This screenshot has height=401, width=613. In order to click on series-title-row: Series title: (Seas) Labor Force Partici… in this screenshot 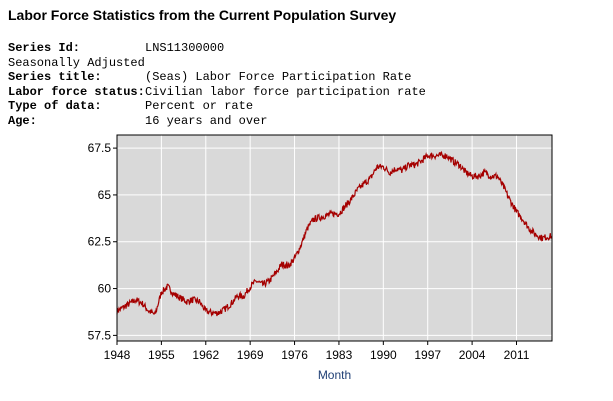, I will do `click(217, 77)`.